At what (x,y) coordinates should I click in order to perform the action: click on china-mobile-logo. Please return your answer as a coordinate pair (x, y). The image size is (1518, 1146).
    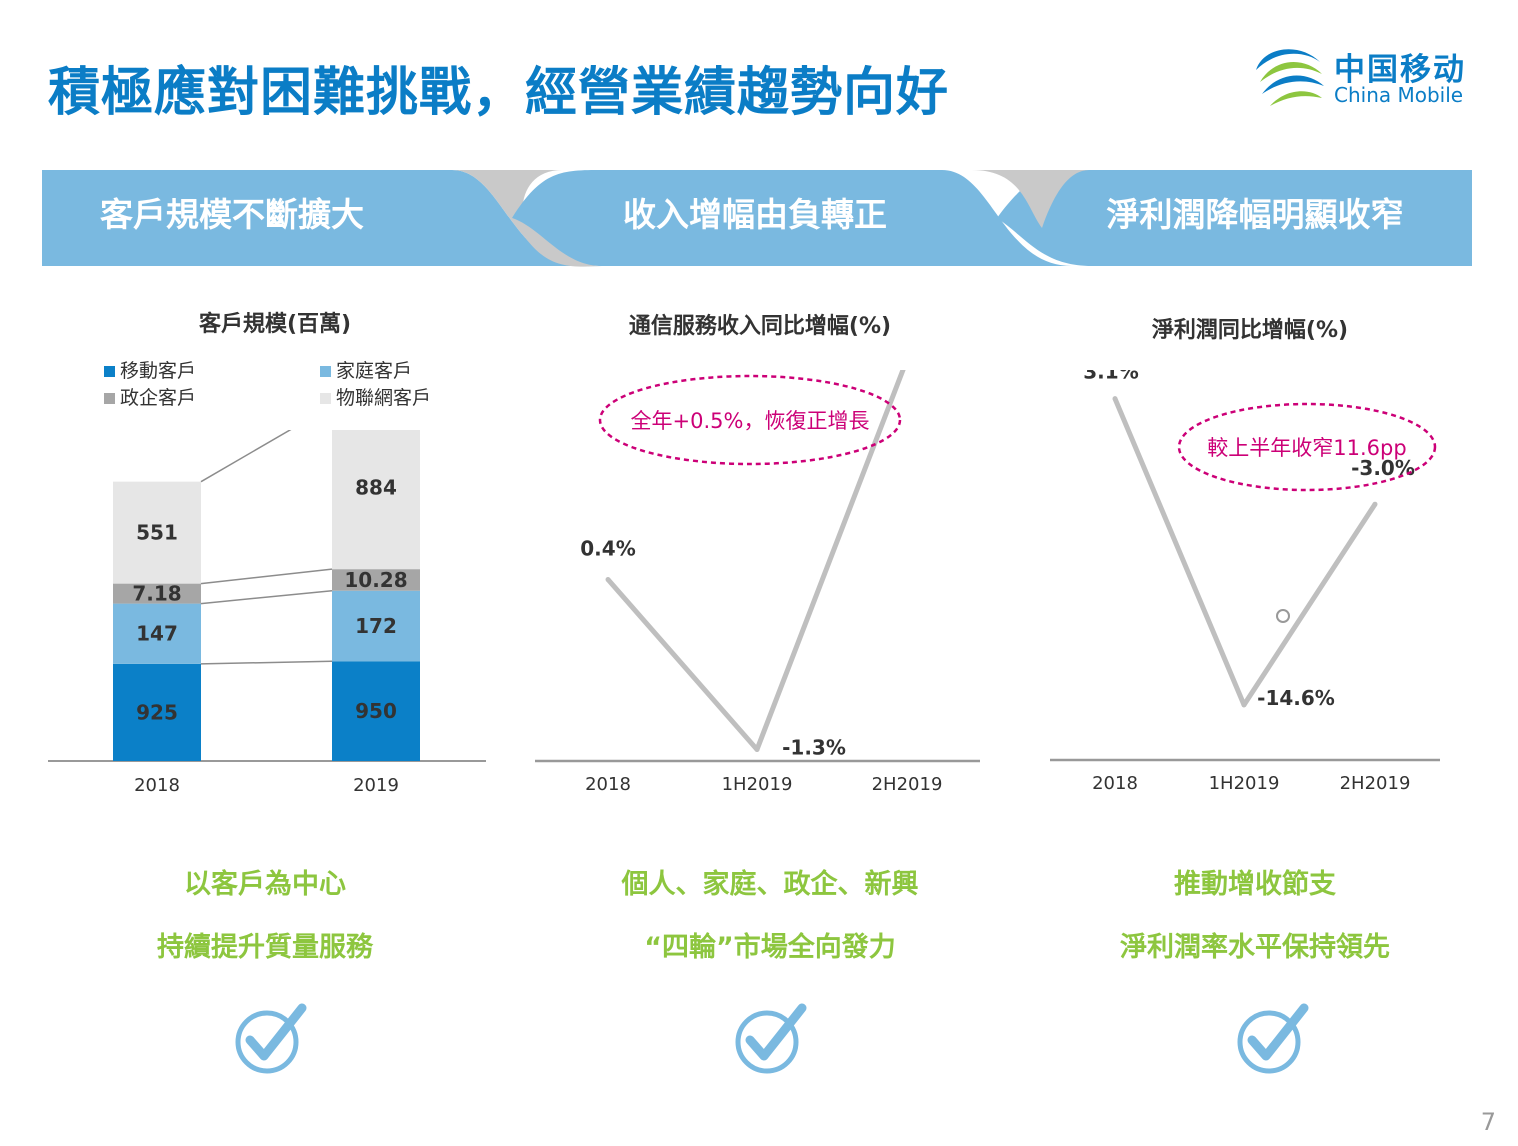
    Looking at the image, I should click on (1290, 77).